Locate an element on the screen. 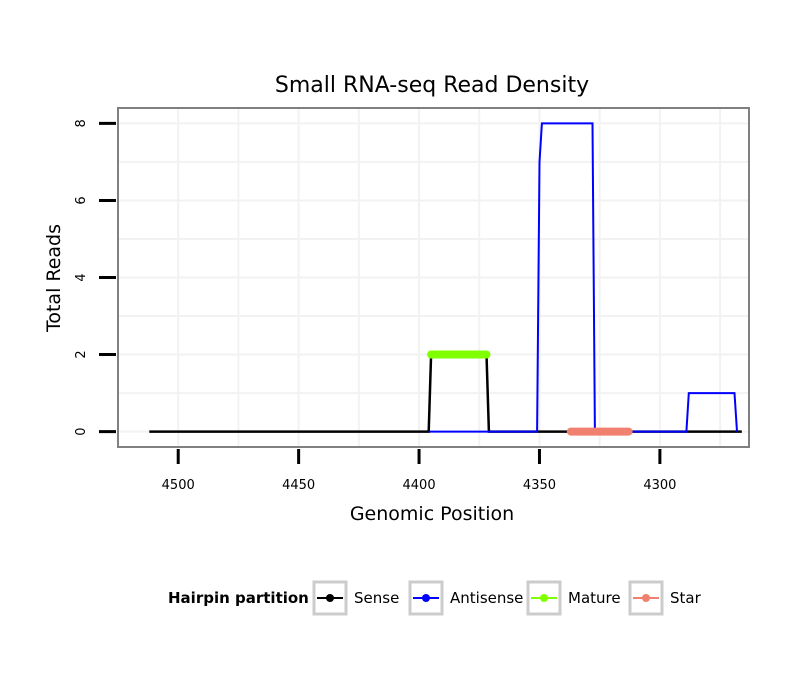  y-tick-label: 8 is located at coordinates (81, 123).